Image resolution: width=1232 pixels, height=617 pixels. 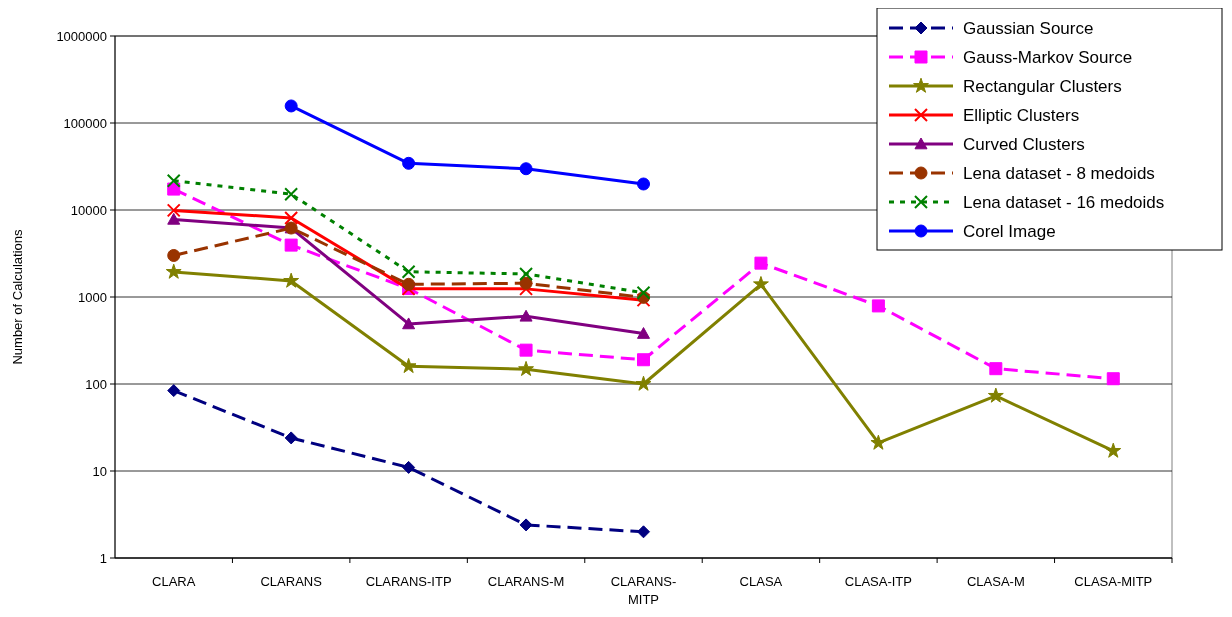 What do you see at coordinates (85, 123) in the screenshot?
I see `y-tick-label: 100000` at bounding box center [85, 123].